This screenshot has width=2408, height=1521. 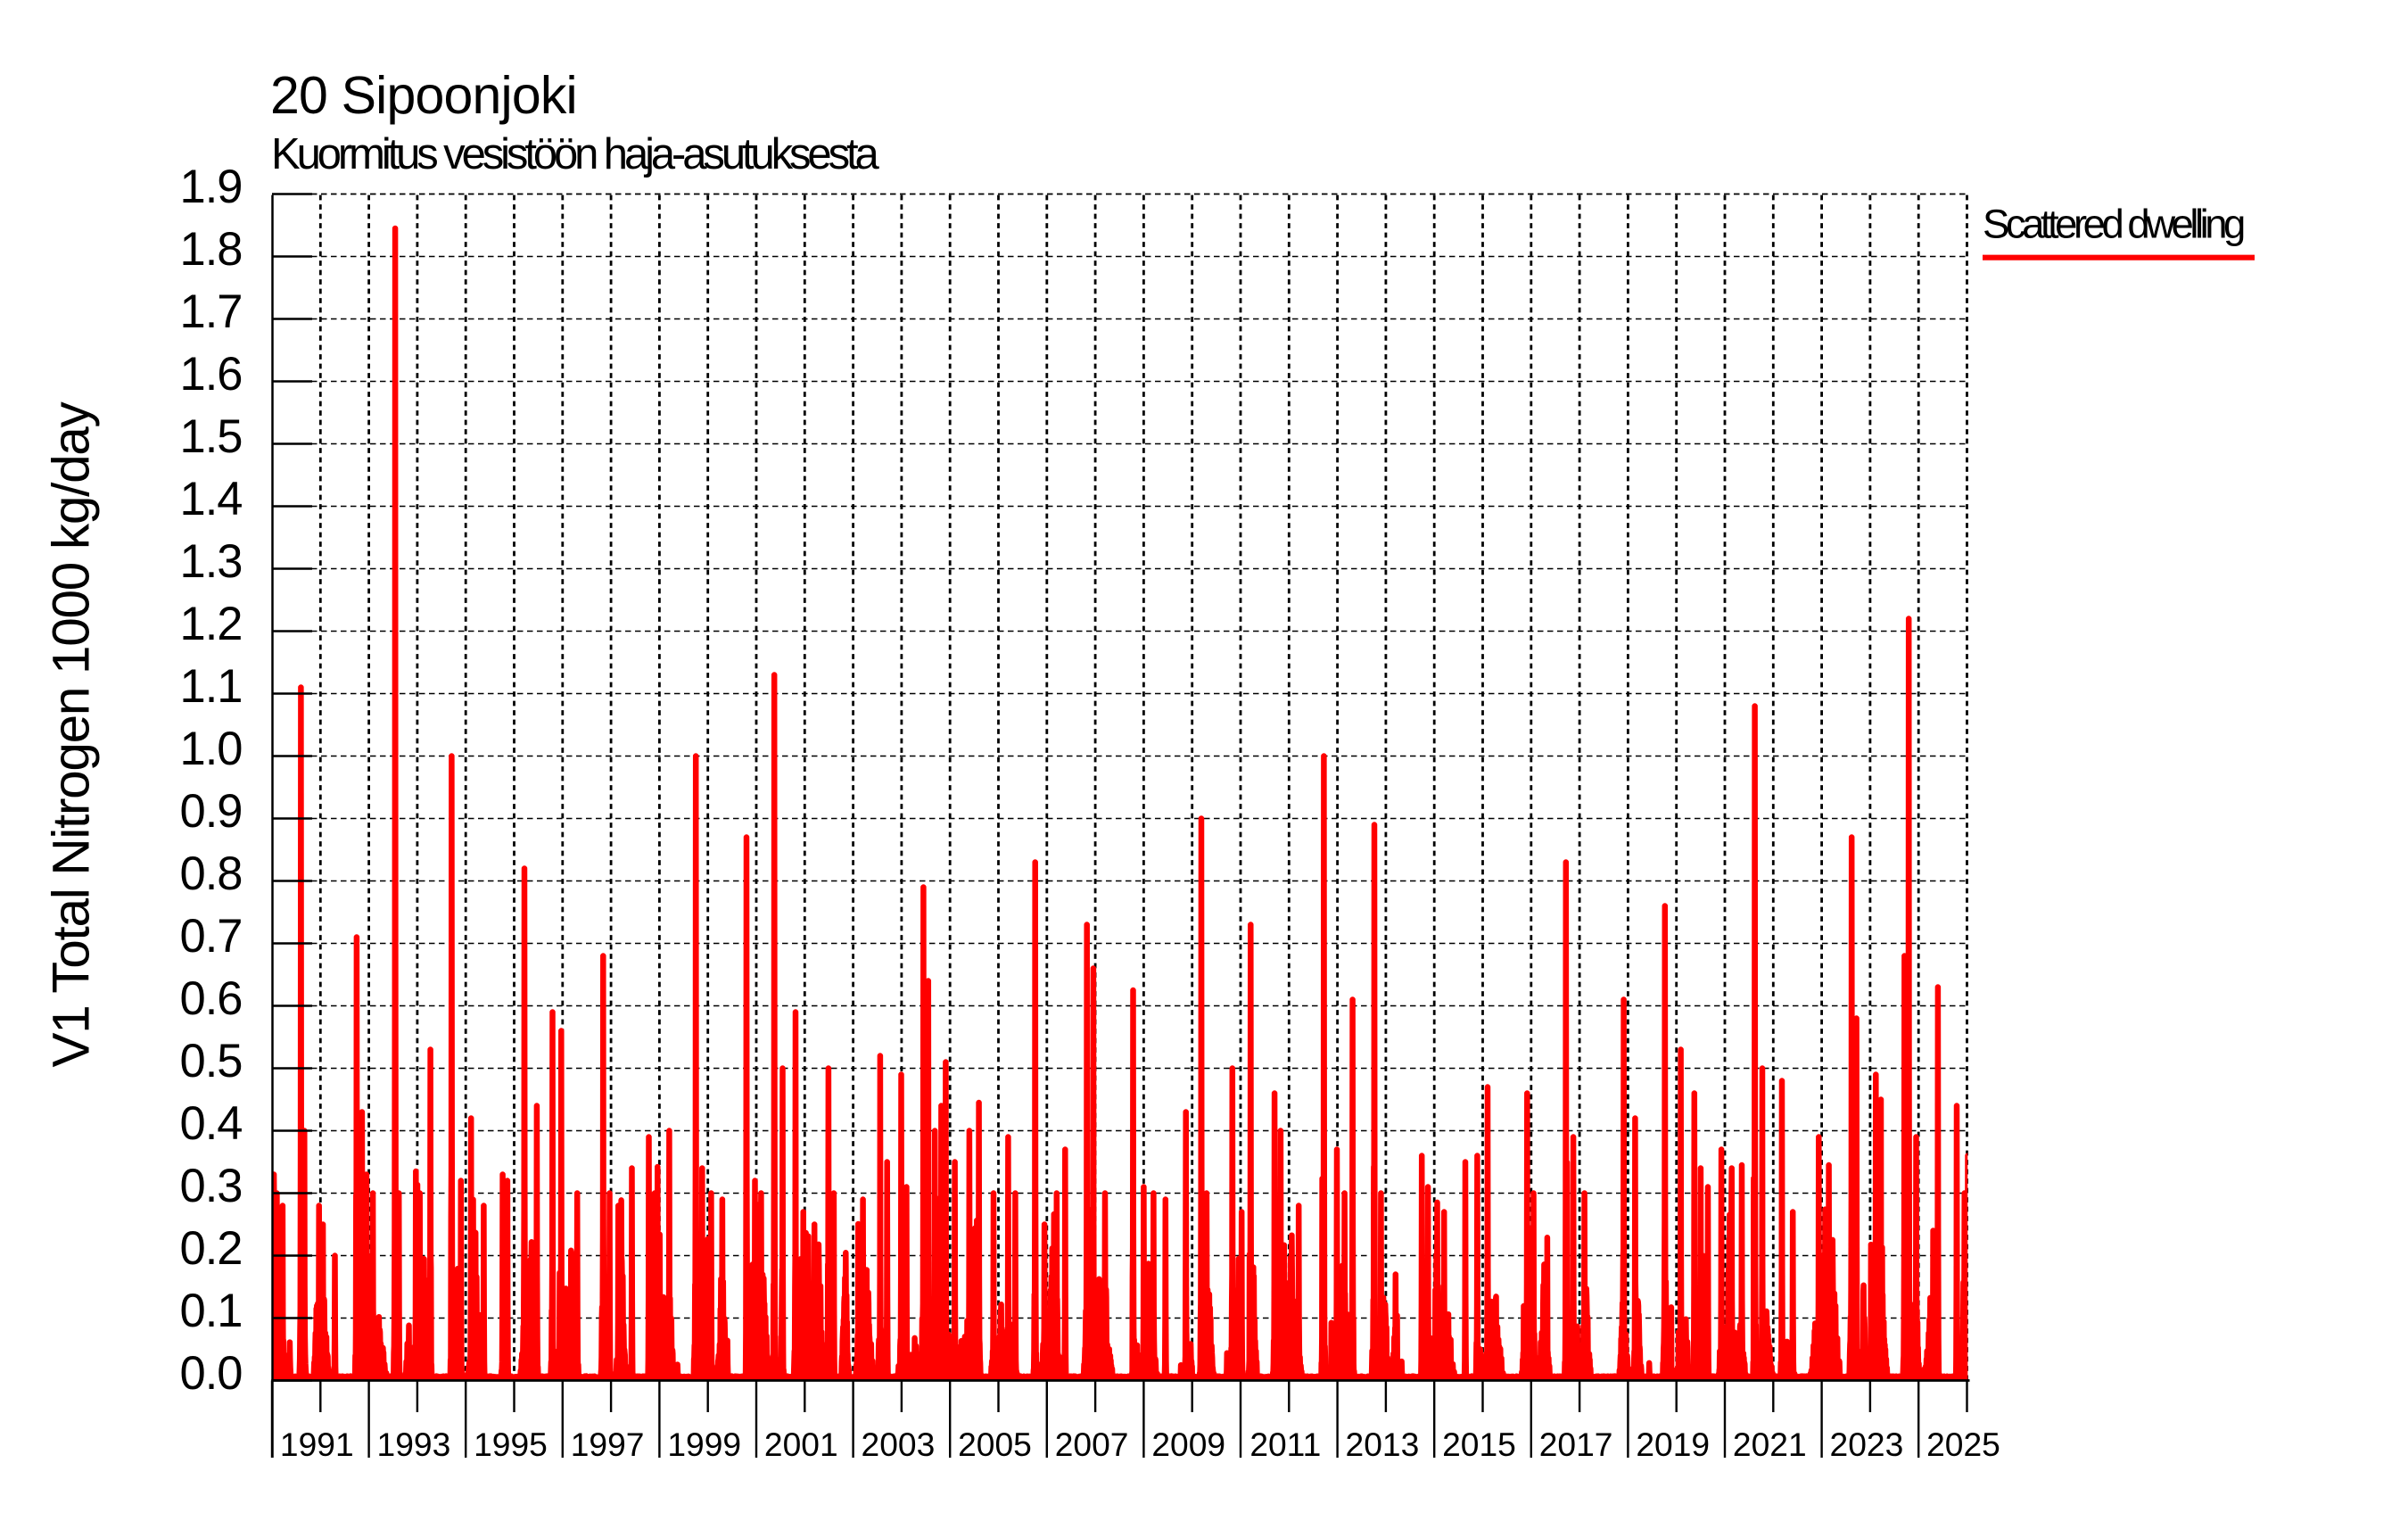 I want to click on svg-text: 2017, so click(x=1576, y=1445).